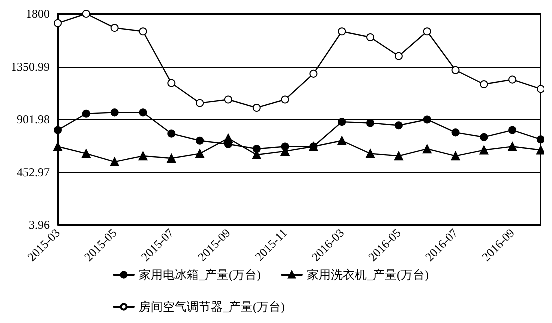 This screenshot has width=552, height=323. What do you see at coordinates (212, 307) in the screenshot?
I see `legend-label: 房间空气调节器_产量(万台)` at bounding box center [212, 307].